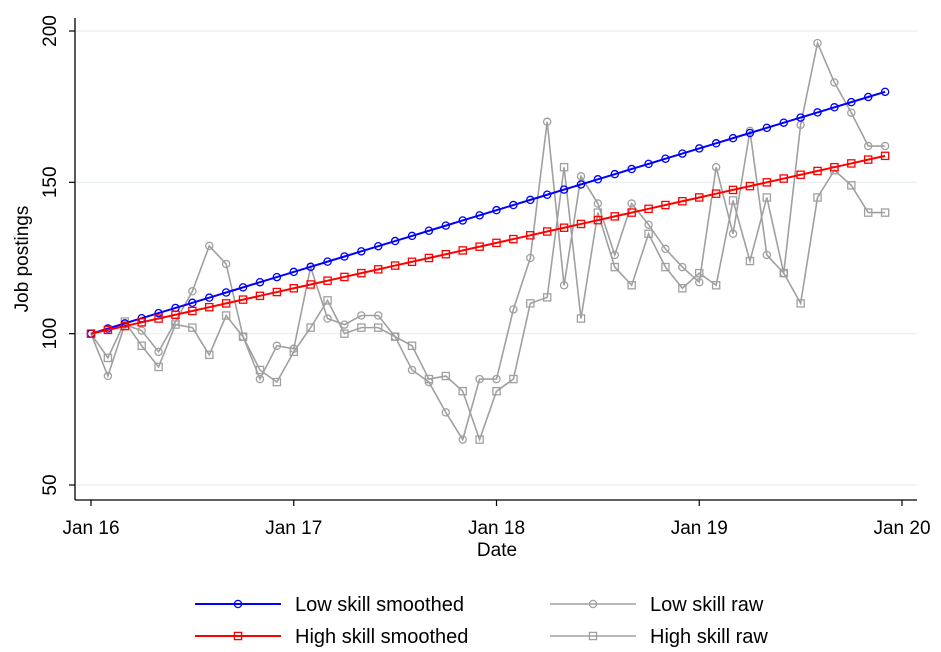 The image size is (941, 652). Describe the element at coordinates (50, 484) in the screenshot. I see `y-tick-label: 50` at that location.